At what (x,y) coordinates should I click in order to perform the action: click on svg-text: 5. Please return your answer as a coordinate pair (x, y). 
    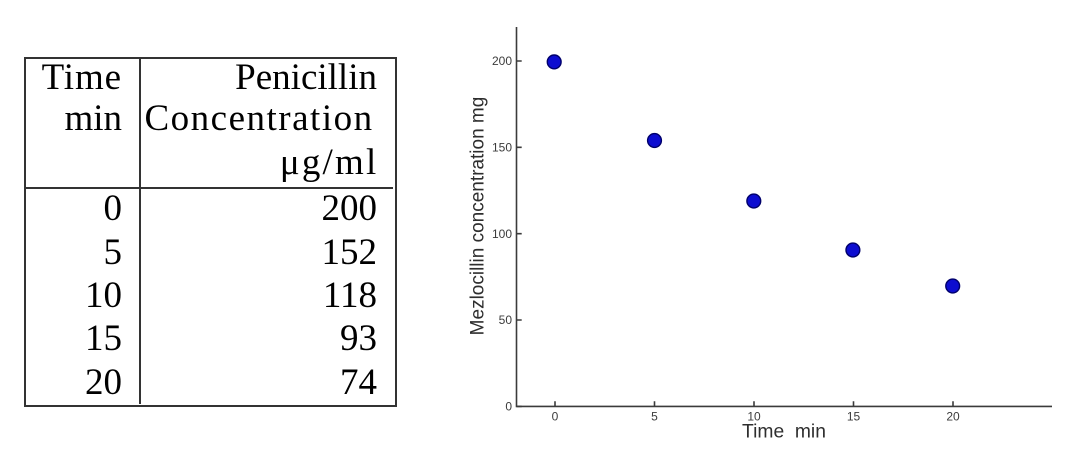
    Looking at the image, I should click on (654, 417).